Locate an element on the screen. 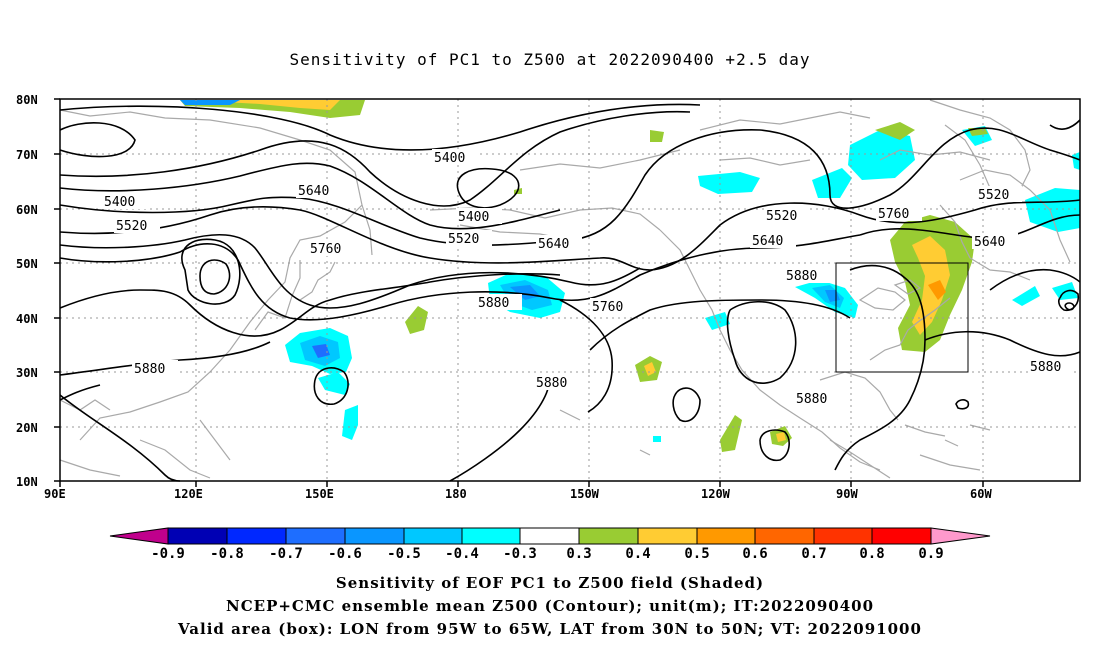 The width and height of the screenshot is (1100, 650). colorbar-label: -0.4 is located at coordinates (462, 554).